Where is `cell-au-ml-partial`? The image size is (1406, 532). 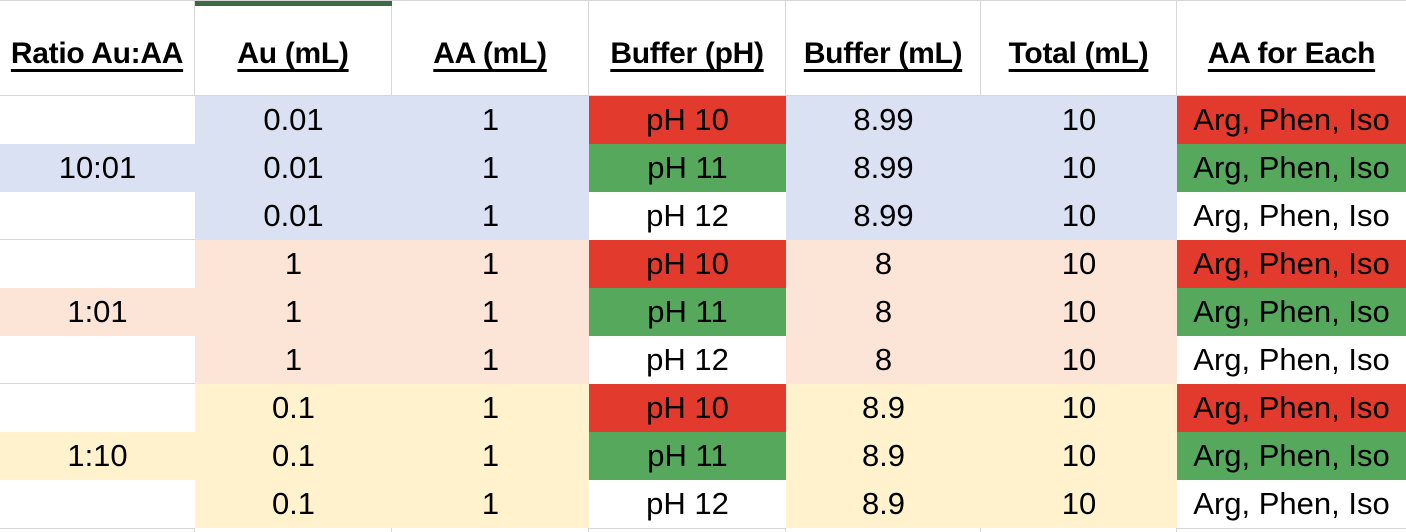
cell-au-ml-partial is located at coordinates (293, 530).